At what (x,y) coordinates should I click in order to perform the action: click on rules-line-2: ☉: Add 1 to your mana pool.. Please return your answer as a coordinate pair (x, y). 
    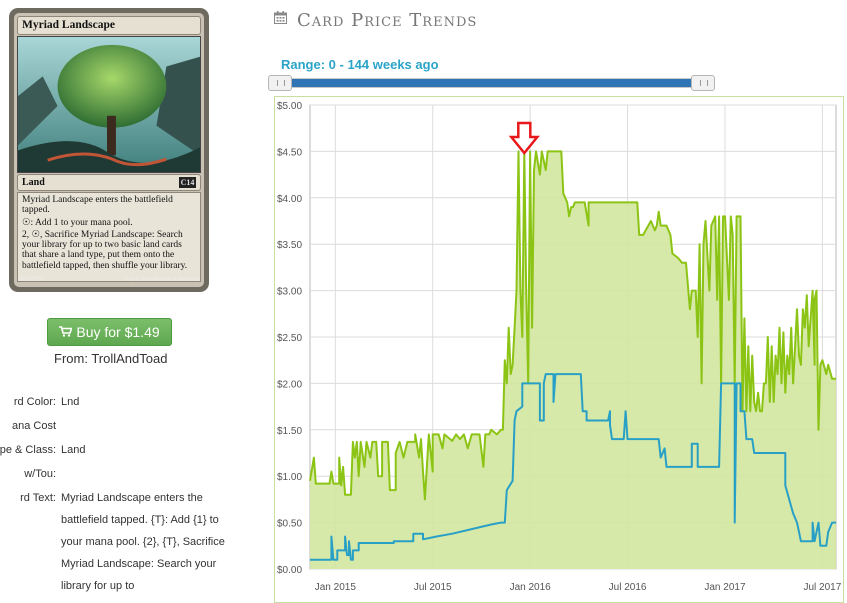
    Looking at the image, I should click on (77, 222).